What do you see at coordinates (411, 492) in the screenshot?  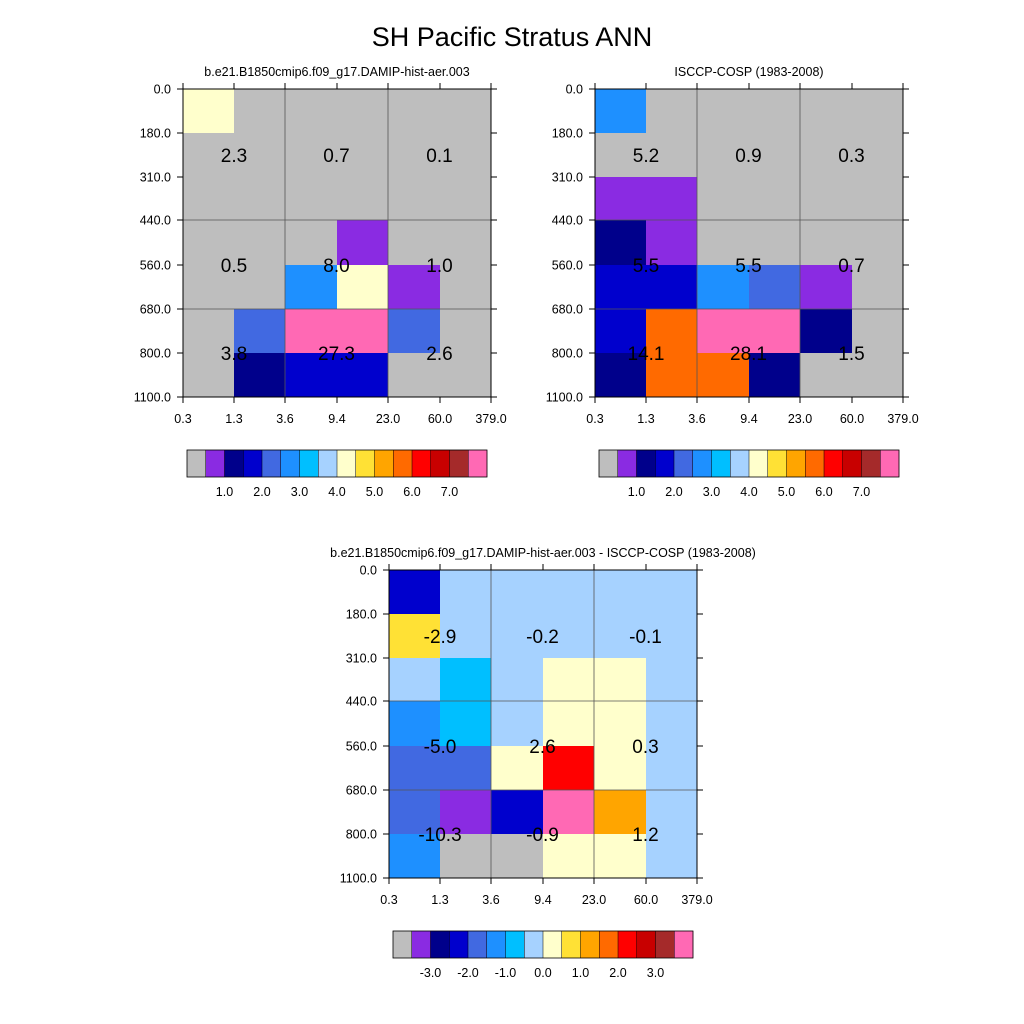 I see `colorbar-tick-label: 6.0` at bounding box center [411, 492].